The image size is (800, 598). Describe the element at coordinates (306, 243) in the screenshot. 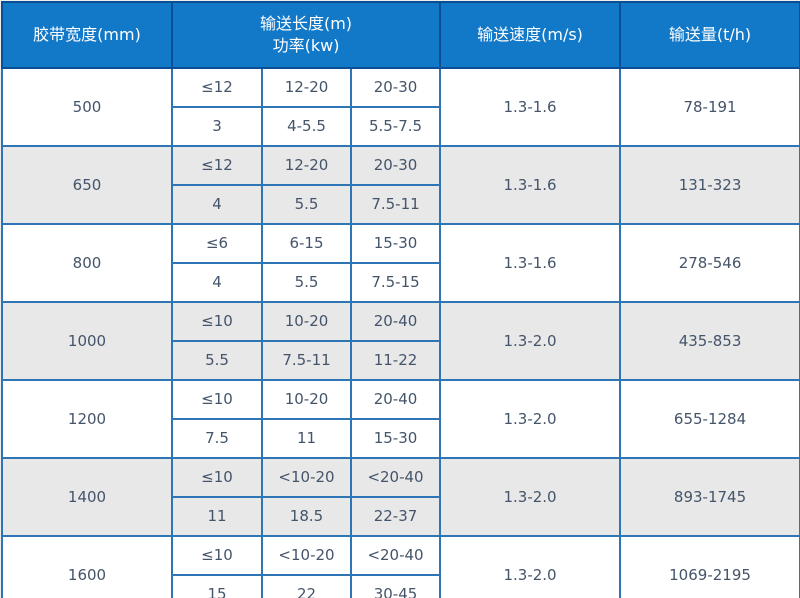

I see `length-cell: 6-15` at that location.